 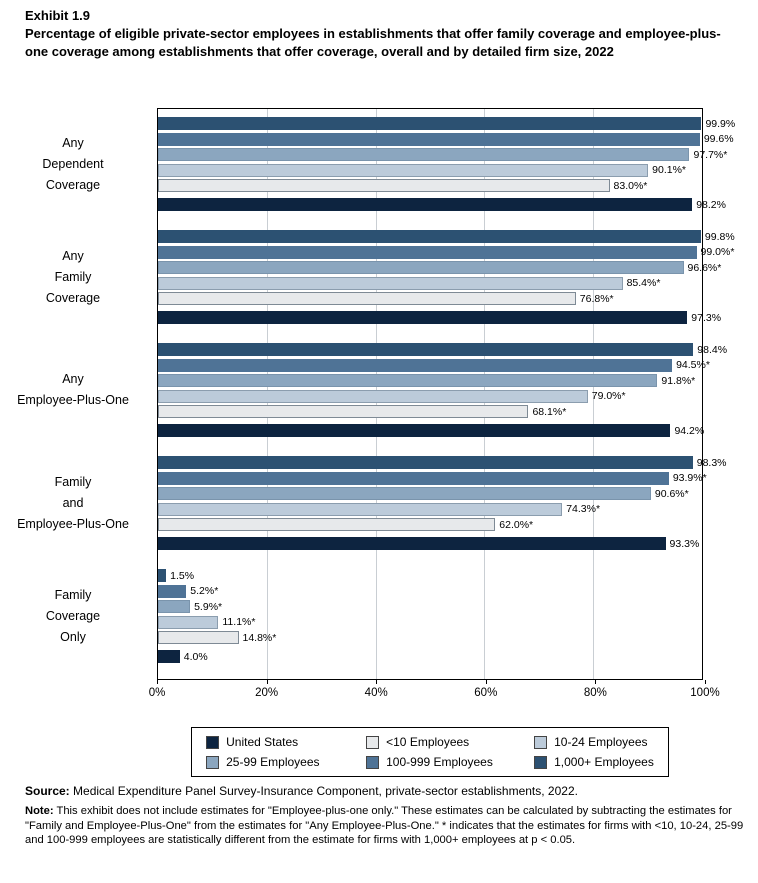 I want to click on y-axis-label: Family Coverage Only, so click(x=74, y=616).